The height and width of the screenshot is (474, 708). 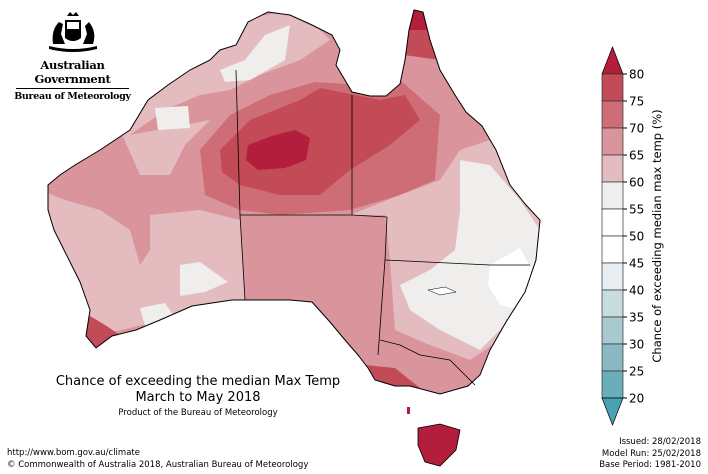 What do you see at coordinates (442, 291) in the screenshot?
I see `lake-eyre-region` at bounding box center [442, 291].